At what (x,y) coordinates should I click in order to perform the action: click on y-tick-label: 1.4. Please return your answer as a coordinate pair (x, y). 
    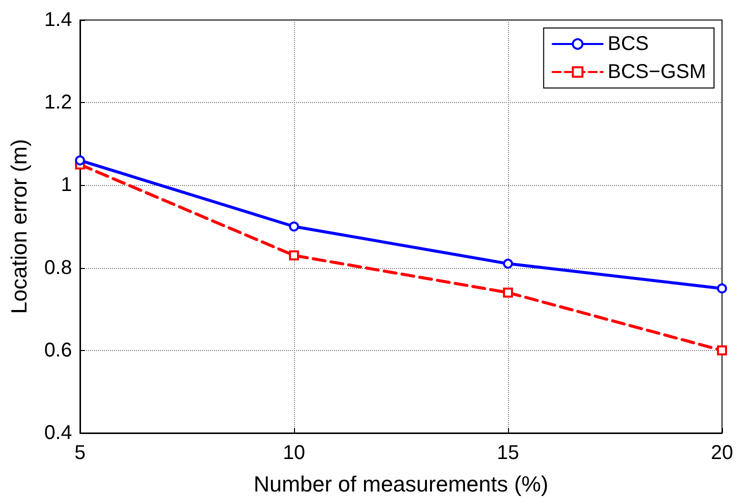
    Looking at the image, I should click on (58, 20).